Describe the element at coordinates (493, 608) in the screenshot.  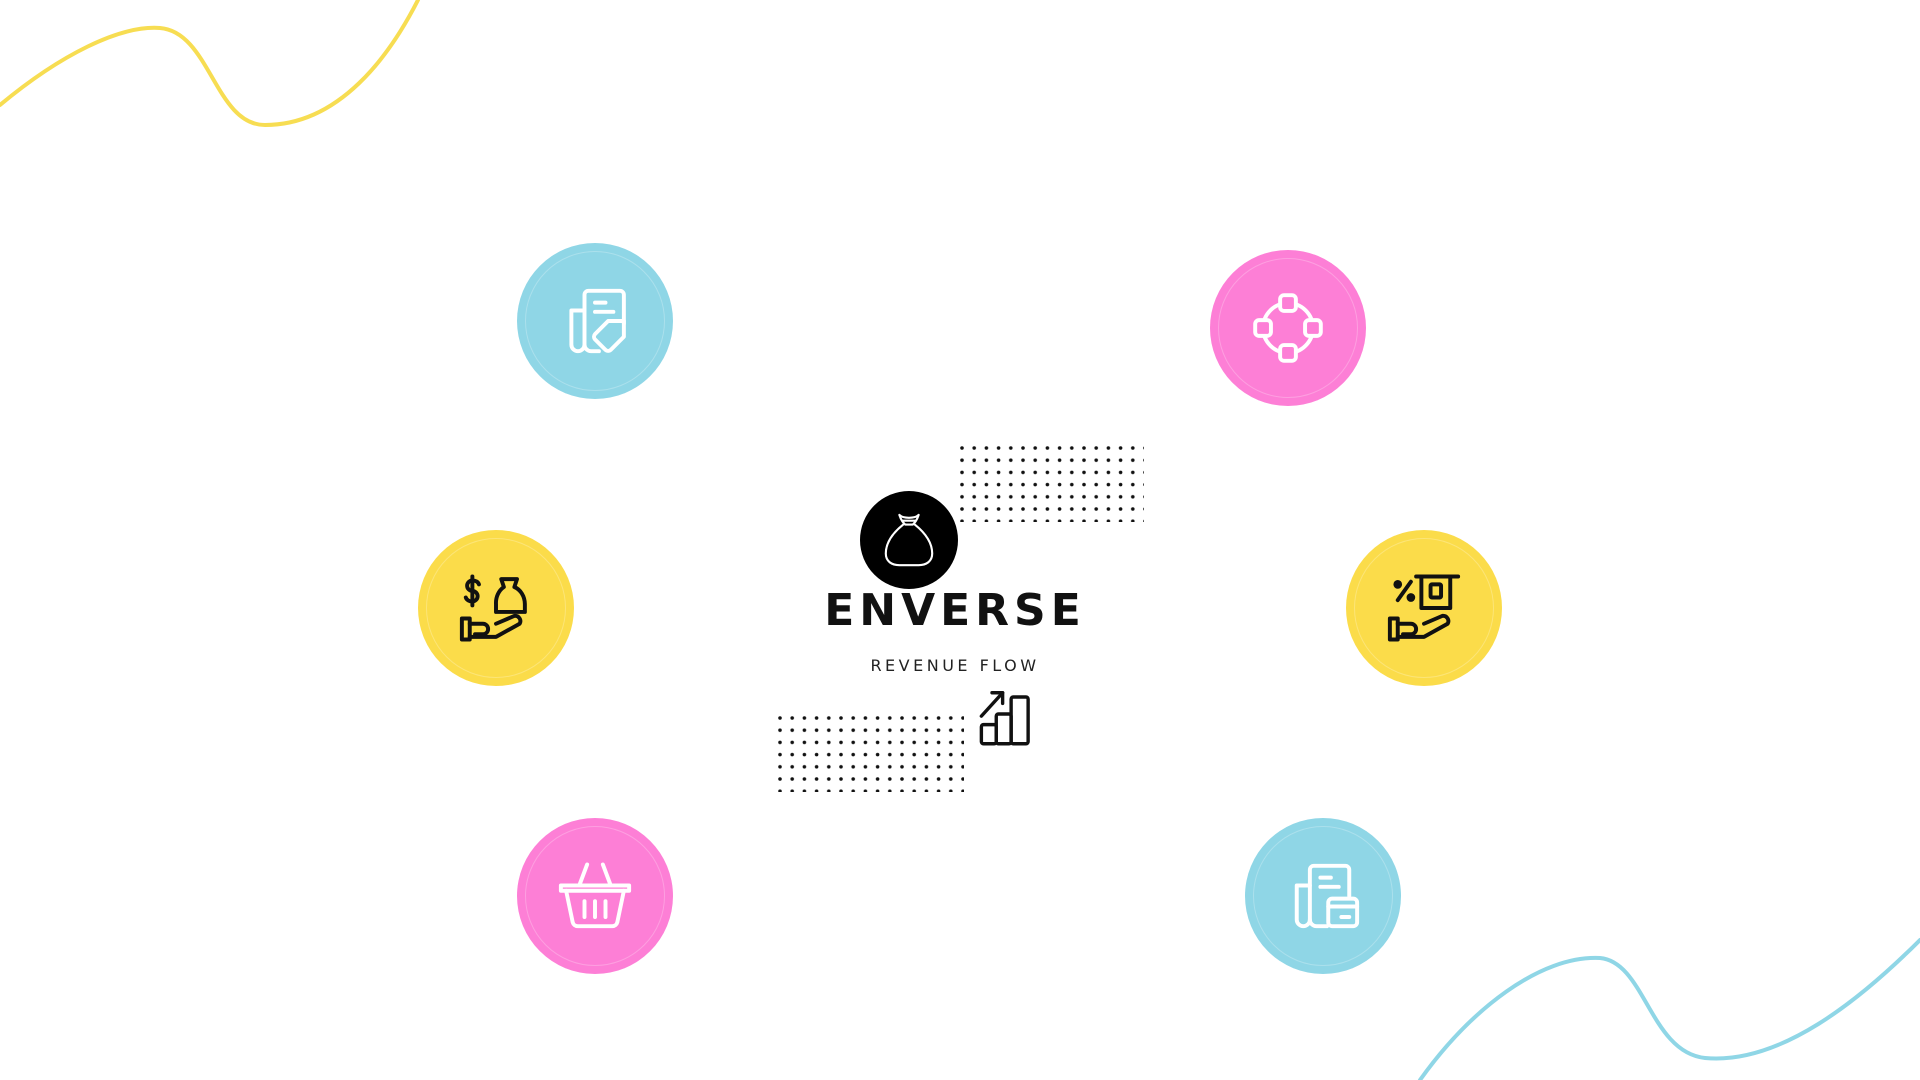
I see `hand-money-bag-icon` at that location.